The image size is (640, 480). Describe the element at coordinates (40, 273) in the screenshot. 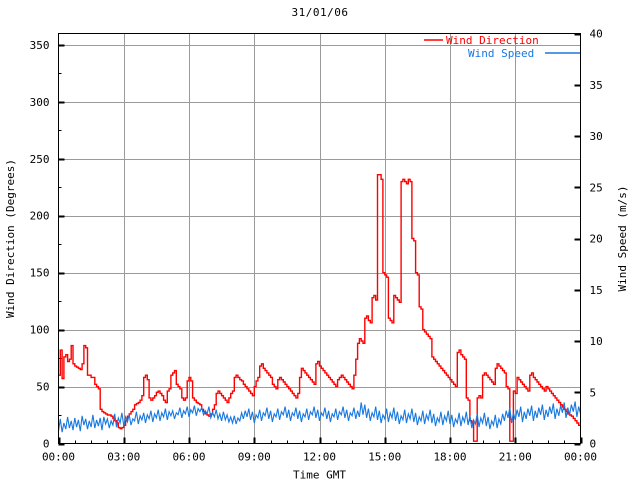

I see `y-axis-tick-label: 150` at that location.